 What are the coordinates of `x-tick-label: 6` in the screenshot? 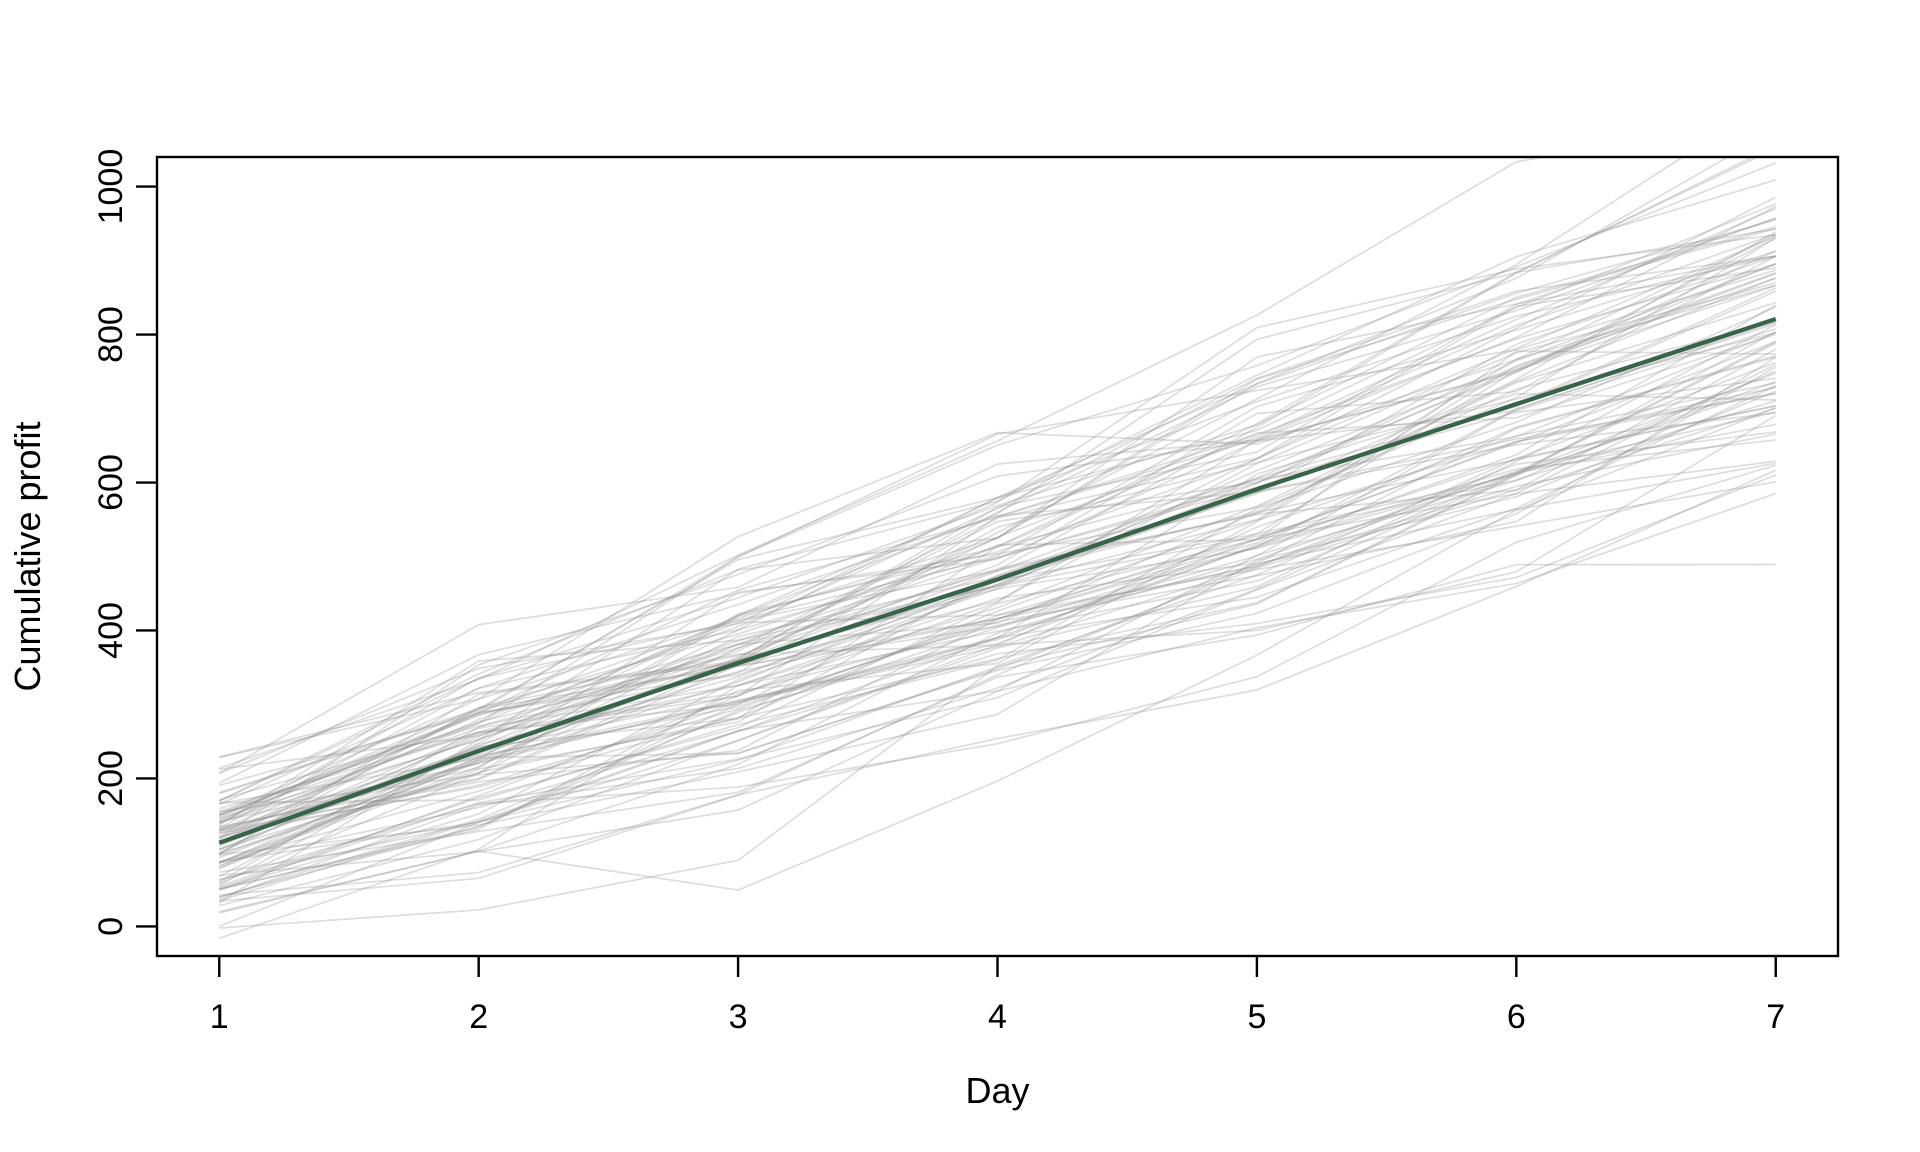 It's located at (1516, 1017).